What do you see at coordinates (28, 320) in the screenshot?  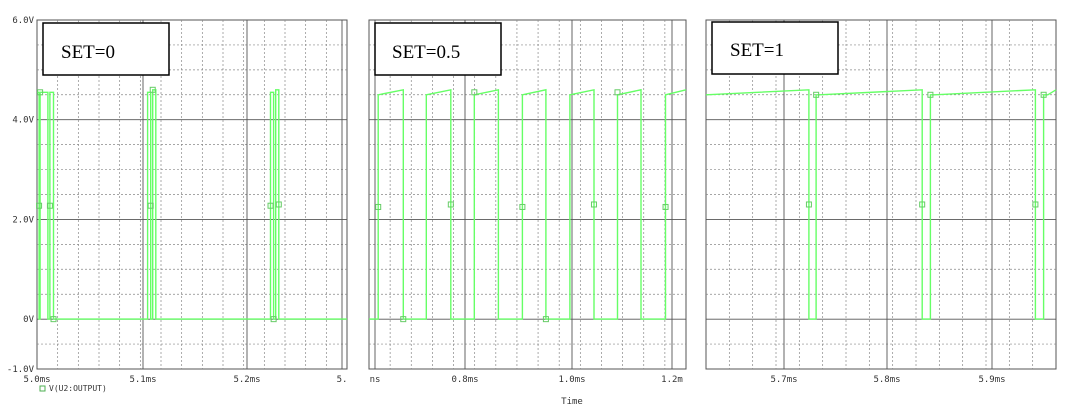 I see `y-tick-label: 0V` at bounding box center [28, 320].